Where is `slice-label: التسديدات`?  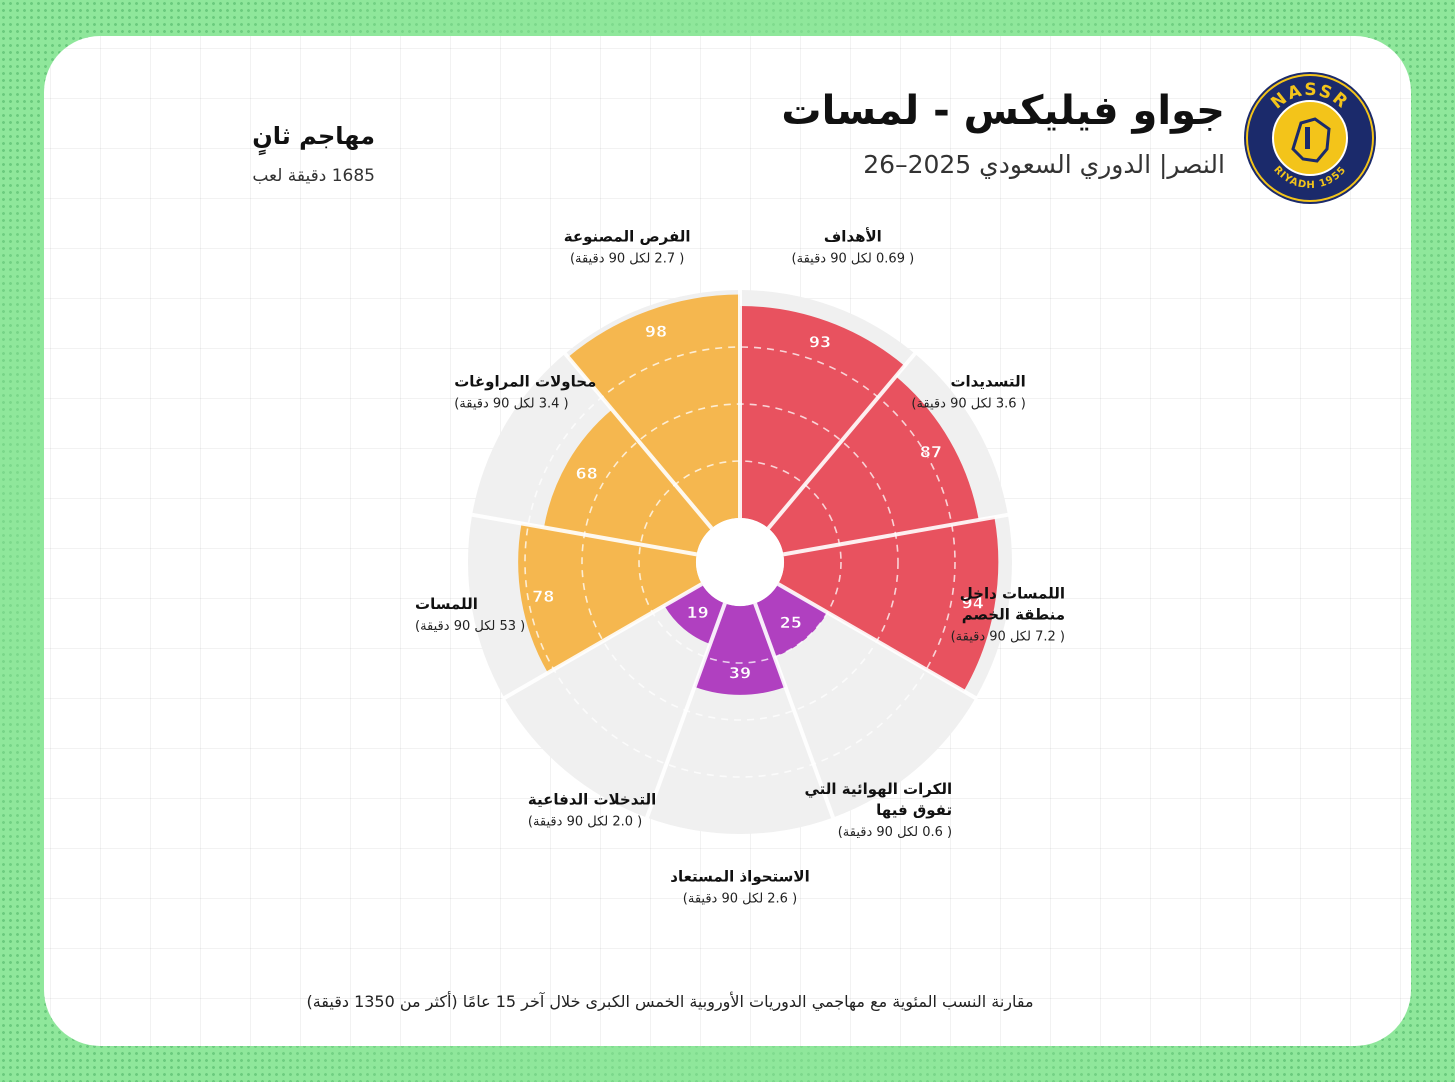 slice-label: التسديدات is located at coordinates (987, 382).